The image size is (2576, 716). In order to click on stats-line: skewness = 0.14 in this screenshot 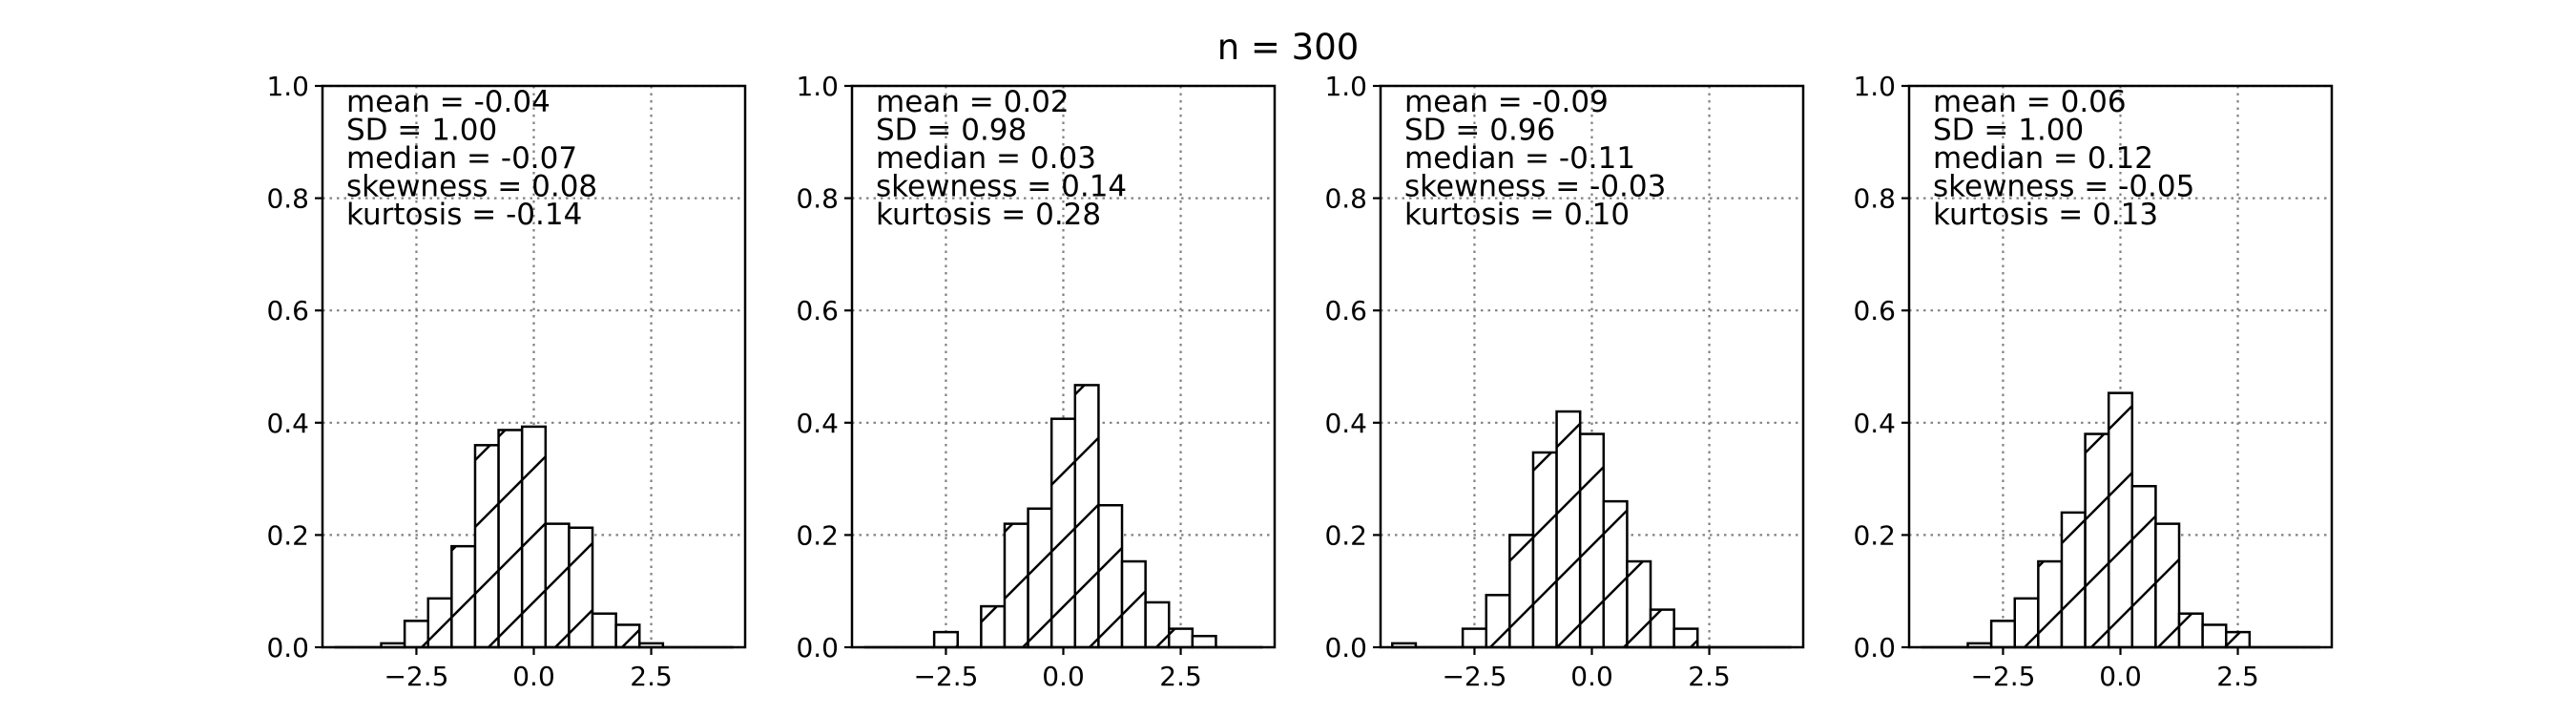, I will do `click(1001, 187)`.